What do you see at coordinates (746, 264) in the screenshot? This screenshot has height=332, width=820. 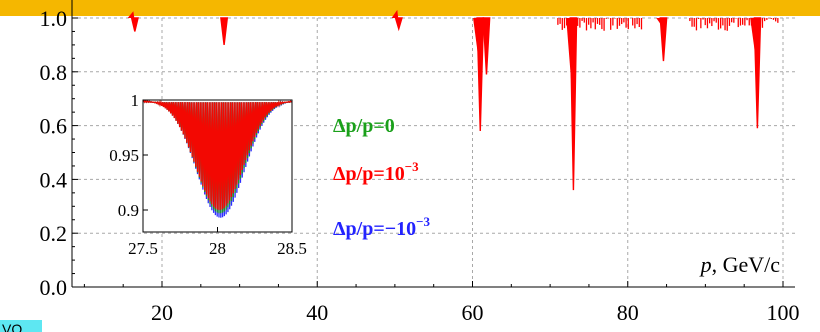 I see `x-axis-label-unit: , GeV/c` at bounding box center [746, 264].